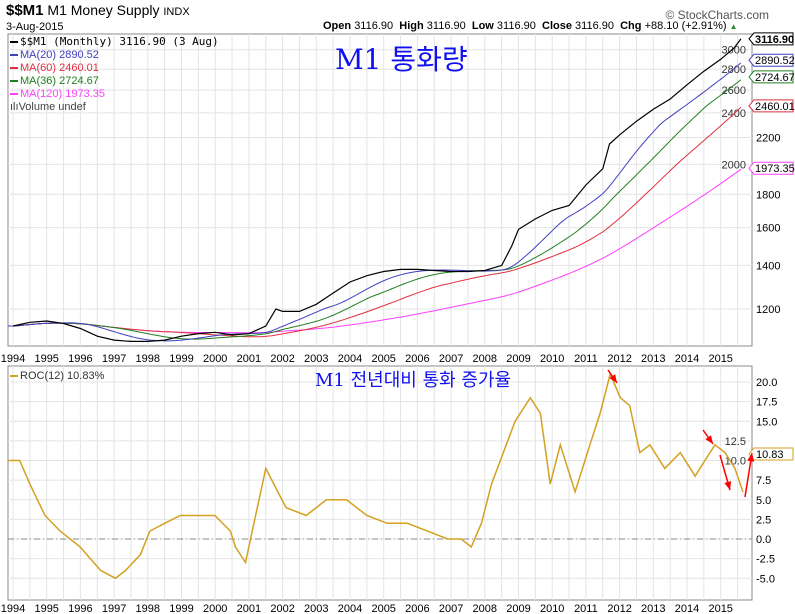 This screenshot has height=614, width=795. I want to click on symbol-name: M1 Money Supply, so click(103, 10).